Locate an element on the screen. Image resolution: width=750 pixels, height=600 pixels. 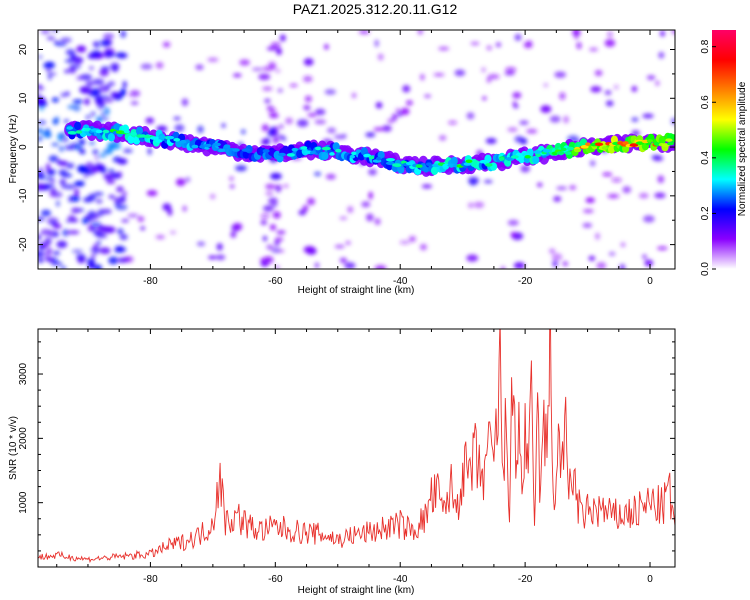
spectrogram-xtick-label: 0 is located at coordinates (650, 281).